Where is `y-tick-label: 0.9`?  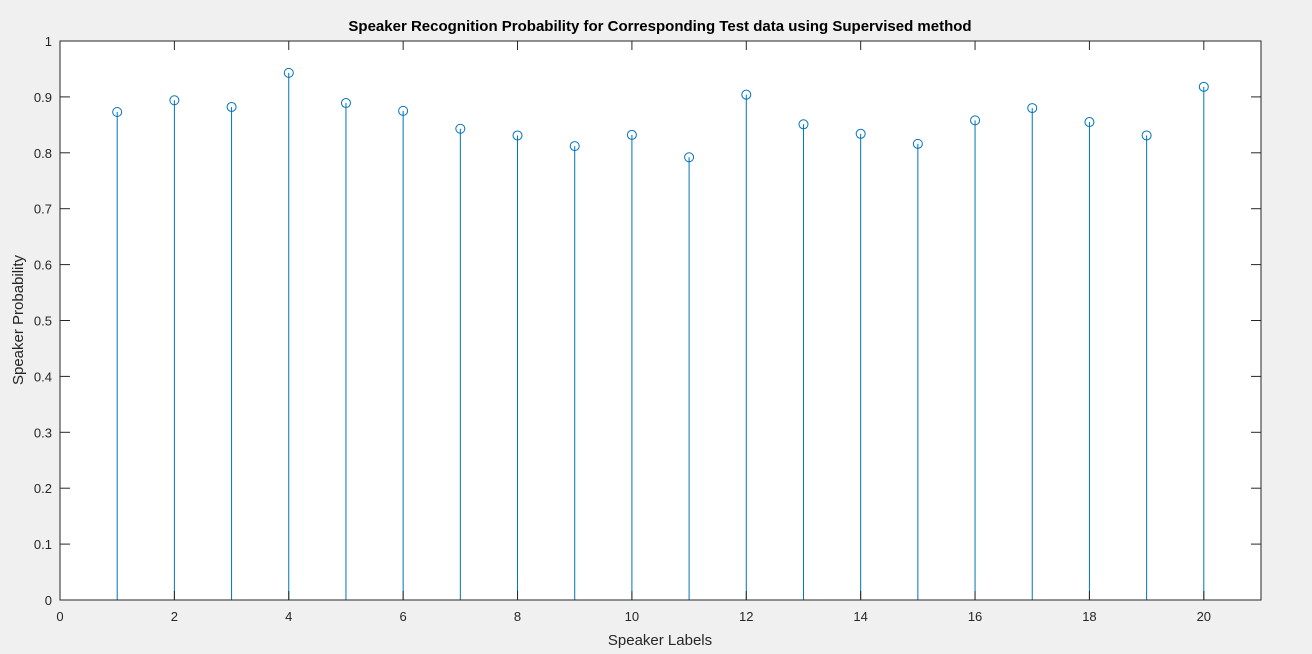 y-tick-label: 0.9 is located at coordinates (43, 97).